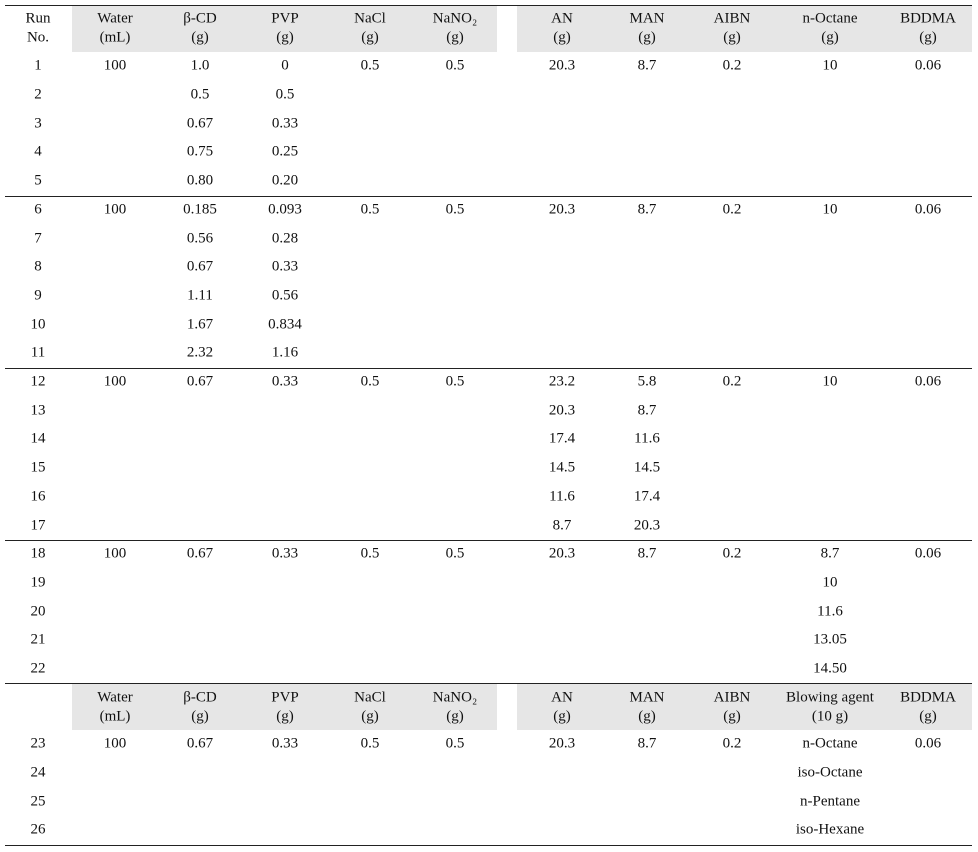 The height and width of the screenshot is (852, 978). Describe the element at coordinates (38, 352) in the screenshot. I see `table-cell: 11` at that location.